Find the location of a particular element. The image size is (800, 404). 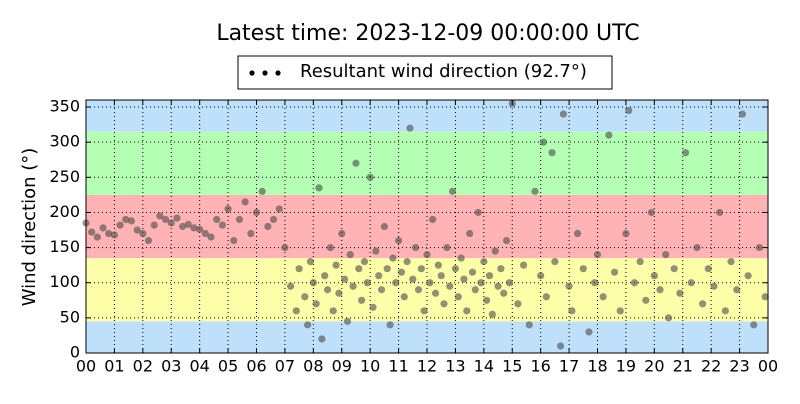

x-tick-label: 01 is located at coordinates (114, 366).